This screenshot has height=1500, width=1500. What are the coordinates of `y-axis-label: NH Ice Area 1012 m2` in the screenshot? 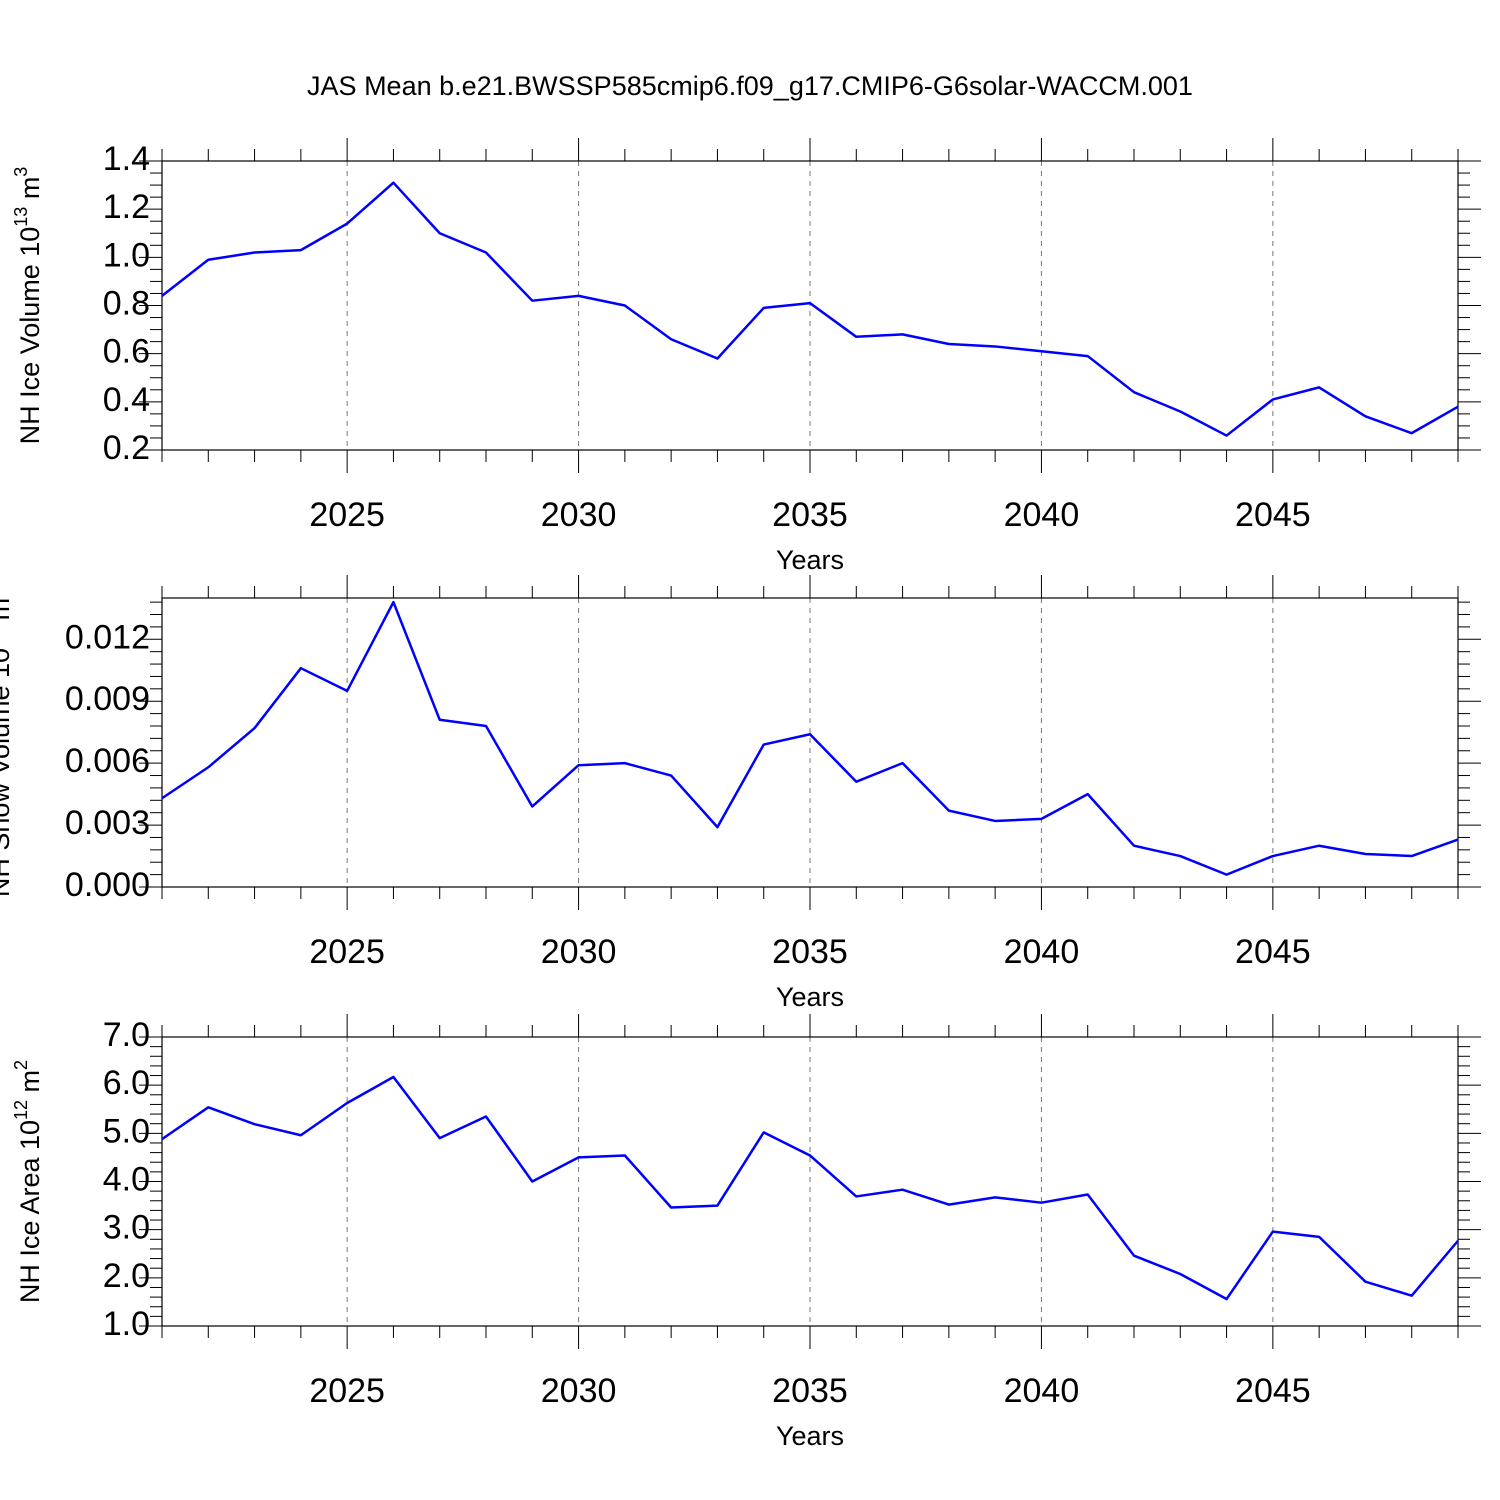 It's located at (28, 1181).